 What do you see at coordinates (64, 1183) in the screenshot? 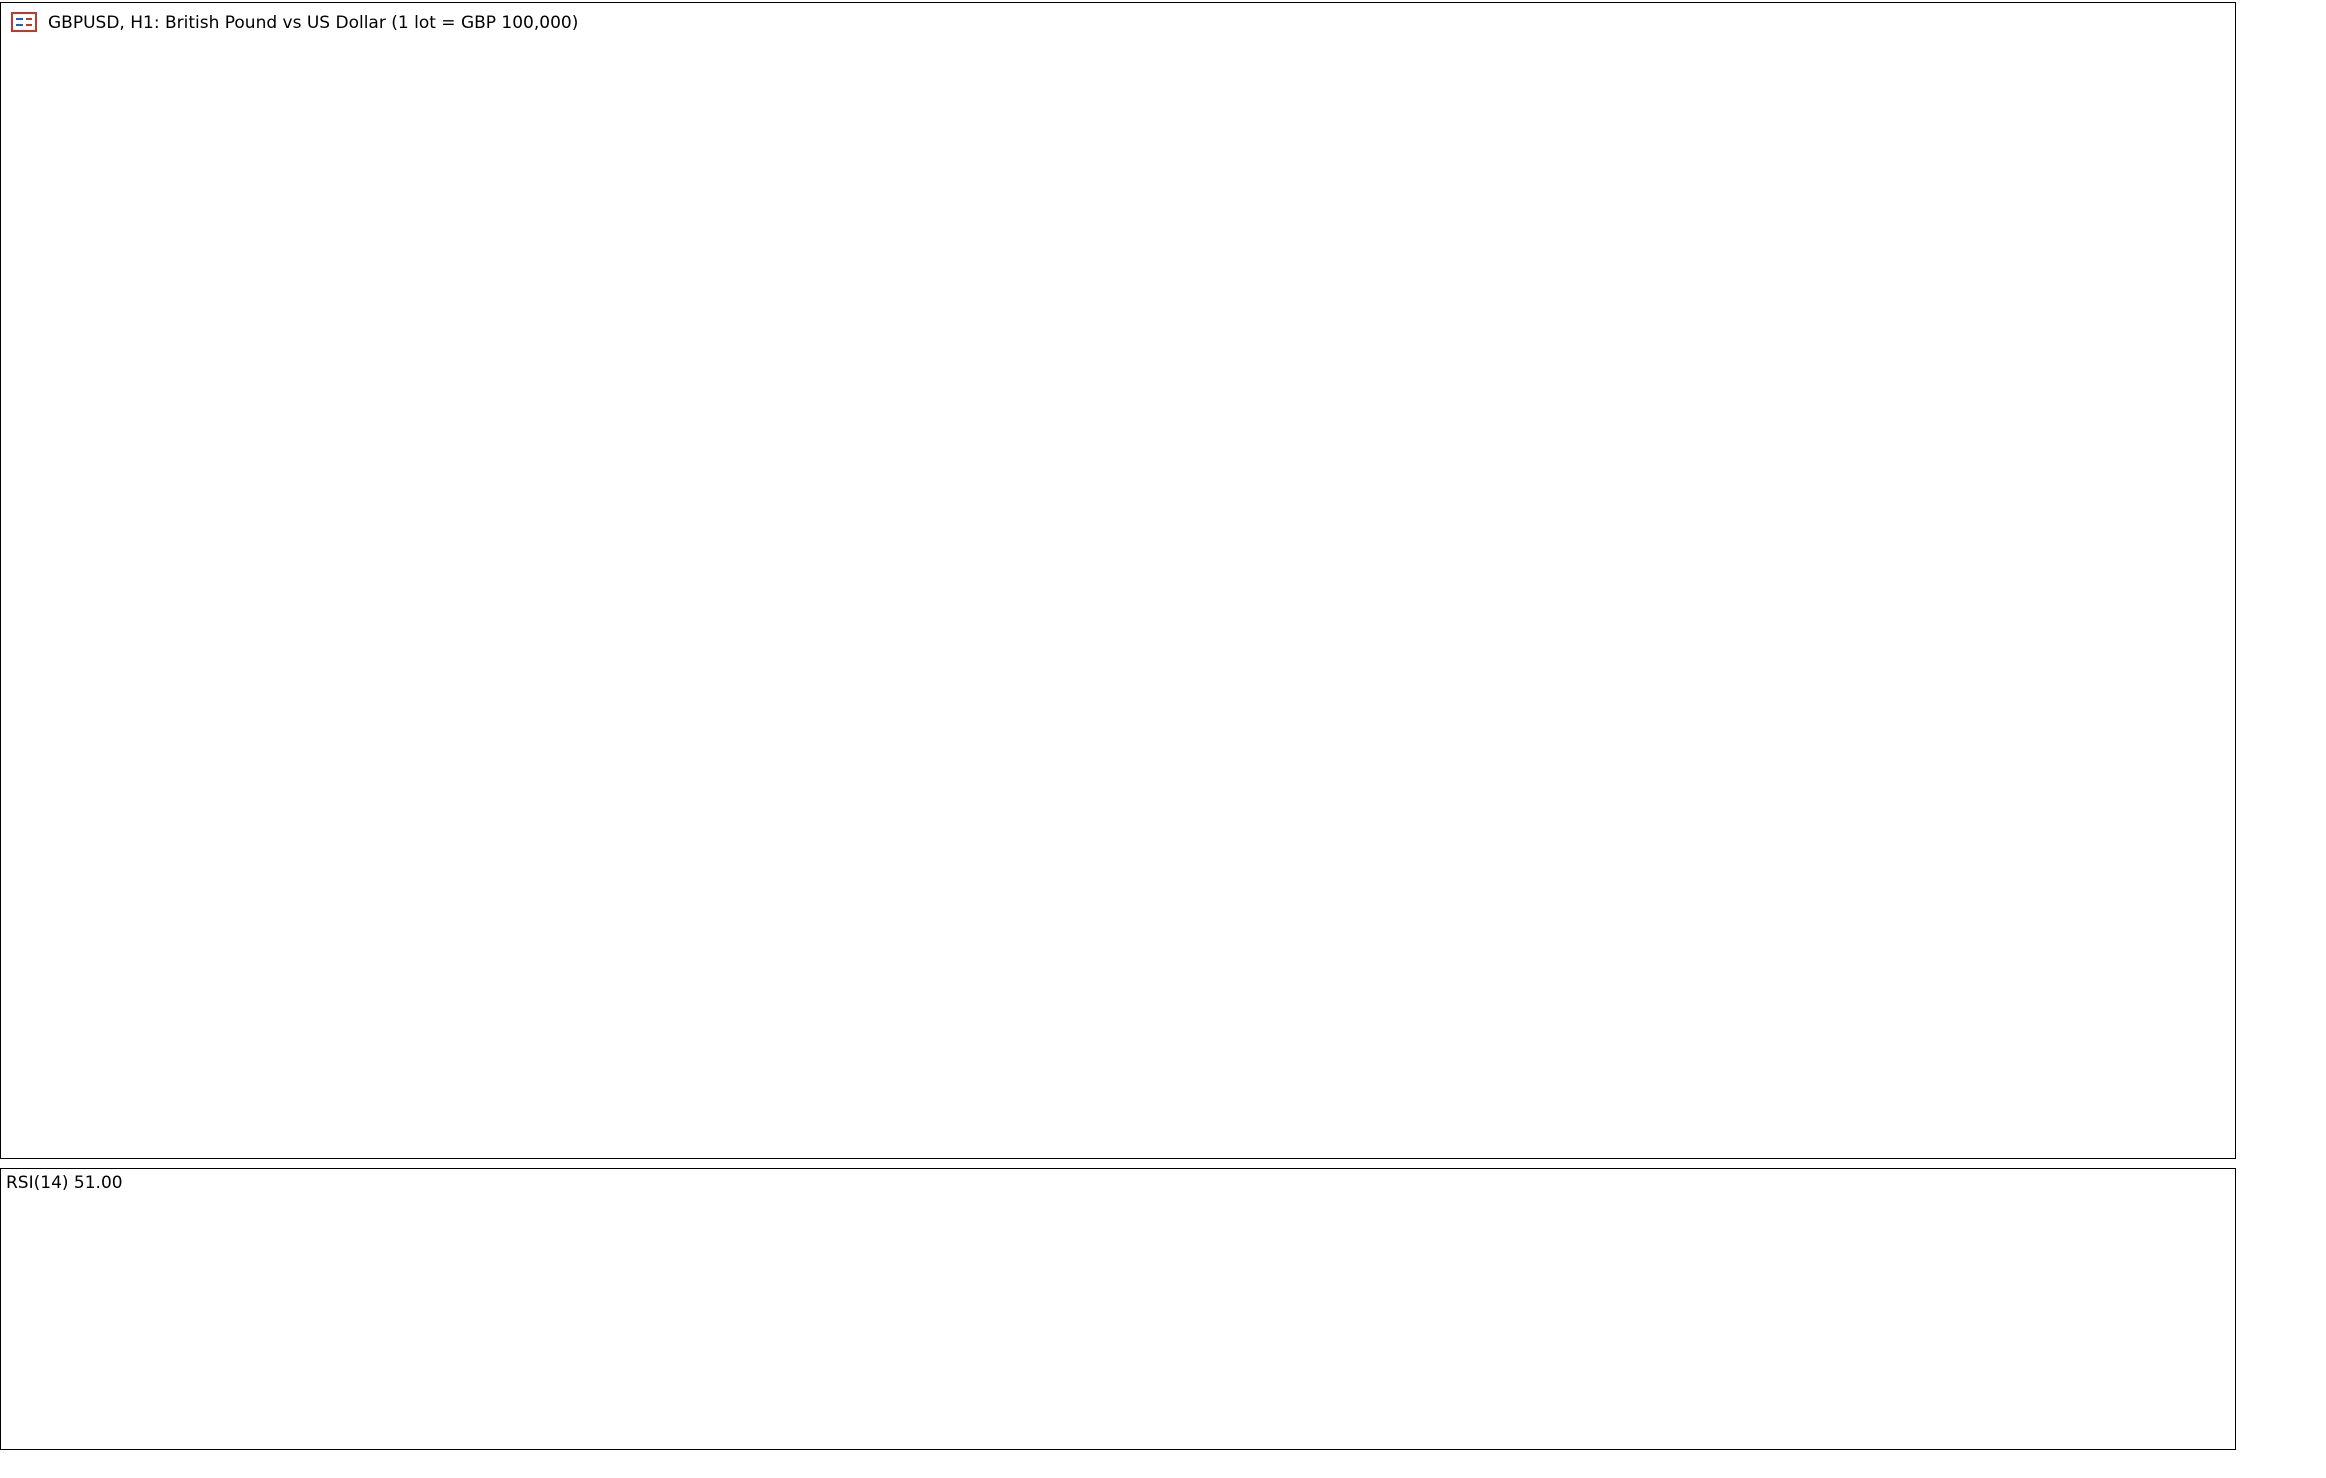
I see `rsi-title: RSI(14) 51.00` at bounding box center [64, 1183].